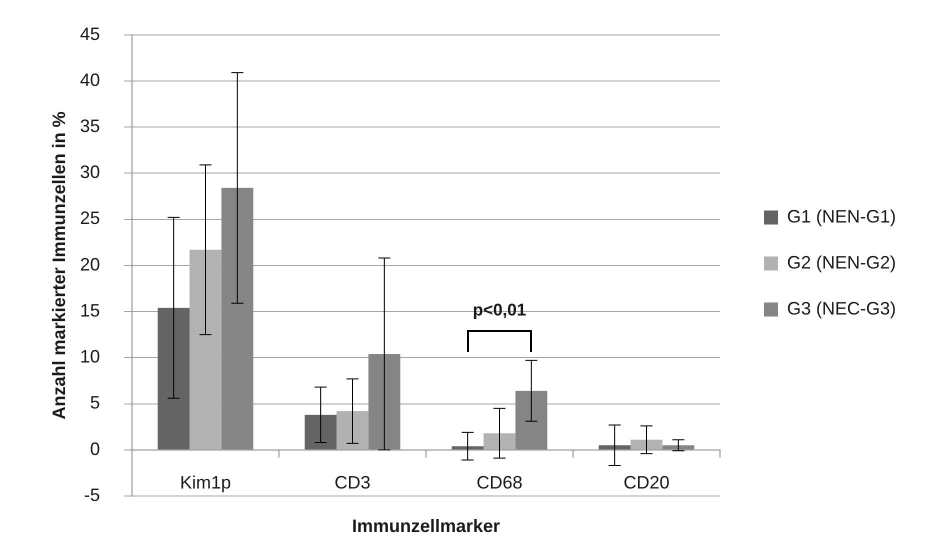 The image size is (930, 559). I want to click on y-axis-title: Anzahl markierter Immunzellen in %, so click(58, 265).